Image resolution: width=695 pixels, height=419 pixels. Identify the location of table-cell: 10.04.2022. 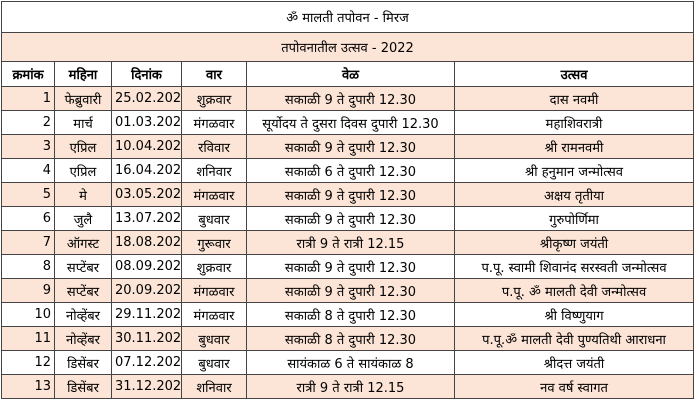
(146, 146).